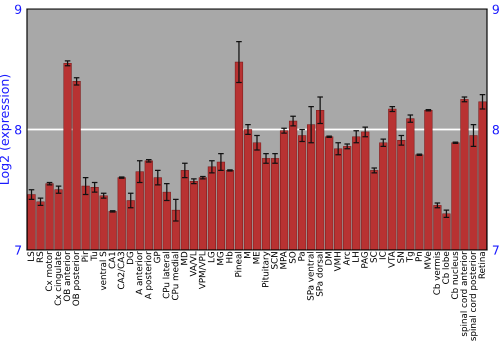 This screenshot has height=350, width=500. What do you see at coordinates (319, 274) in the screenshot?
I see `x-tick-label: SPa dorsal` at bounding box center [319, 274].